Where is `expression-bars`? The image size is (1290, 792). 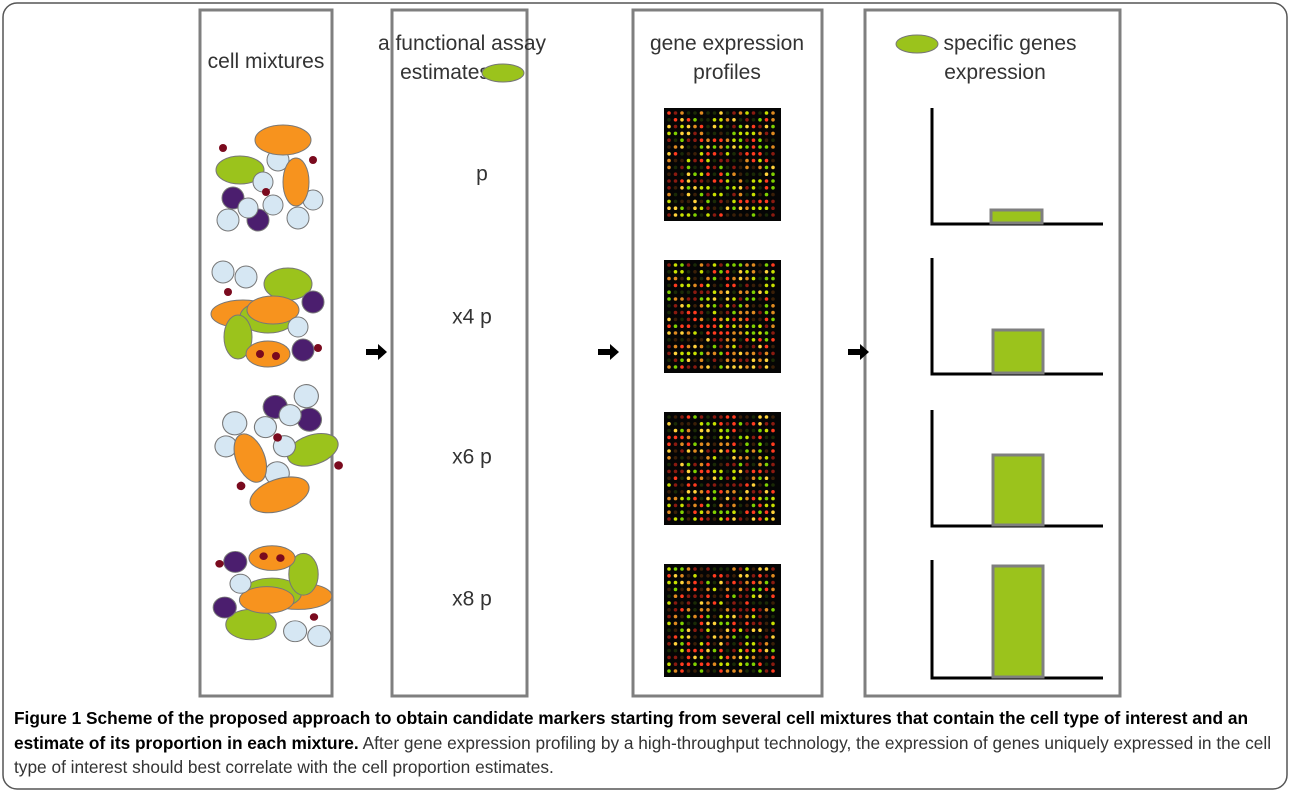 expression-bars is located at coordinates (1017, 443).